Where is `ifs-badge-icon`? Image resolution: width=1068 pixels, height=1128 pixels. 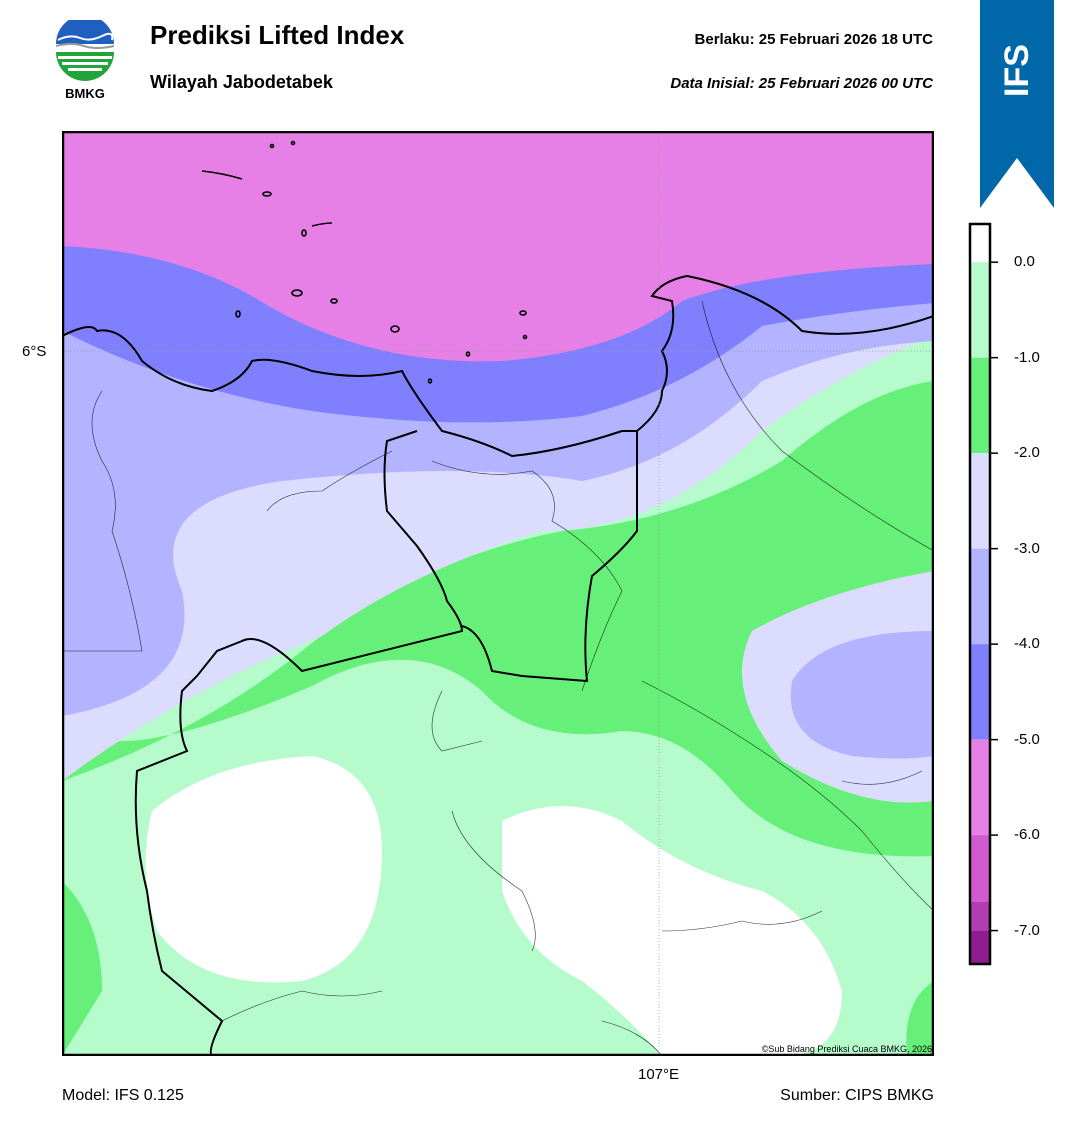 ifs-badge-icon is located at coordinates (1017, 104).